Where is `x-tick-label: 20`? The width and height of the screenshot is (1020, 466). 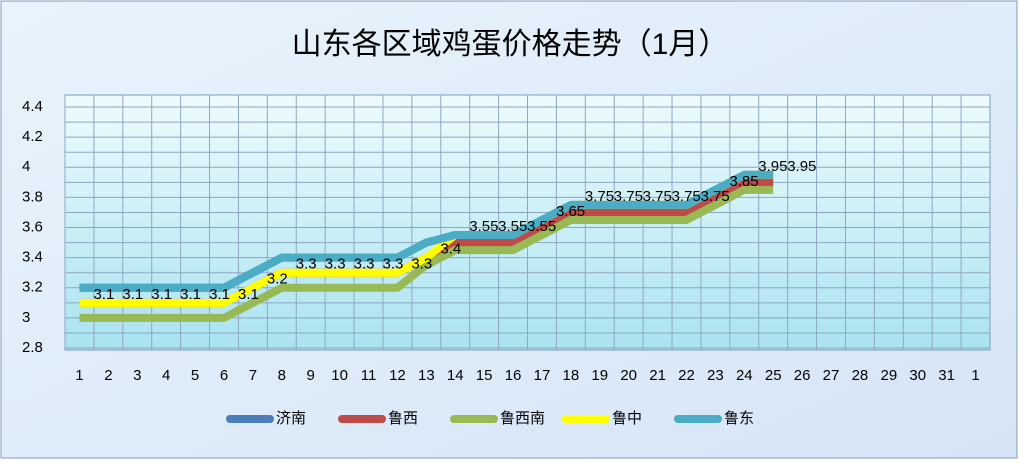 x-tick-label: 20 is located at coordinates (628, 375).